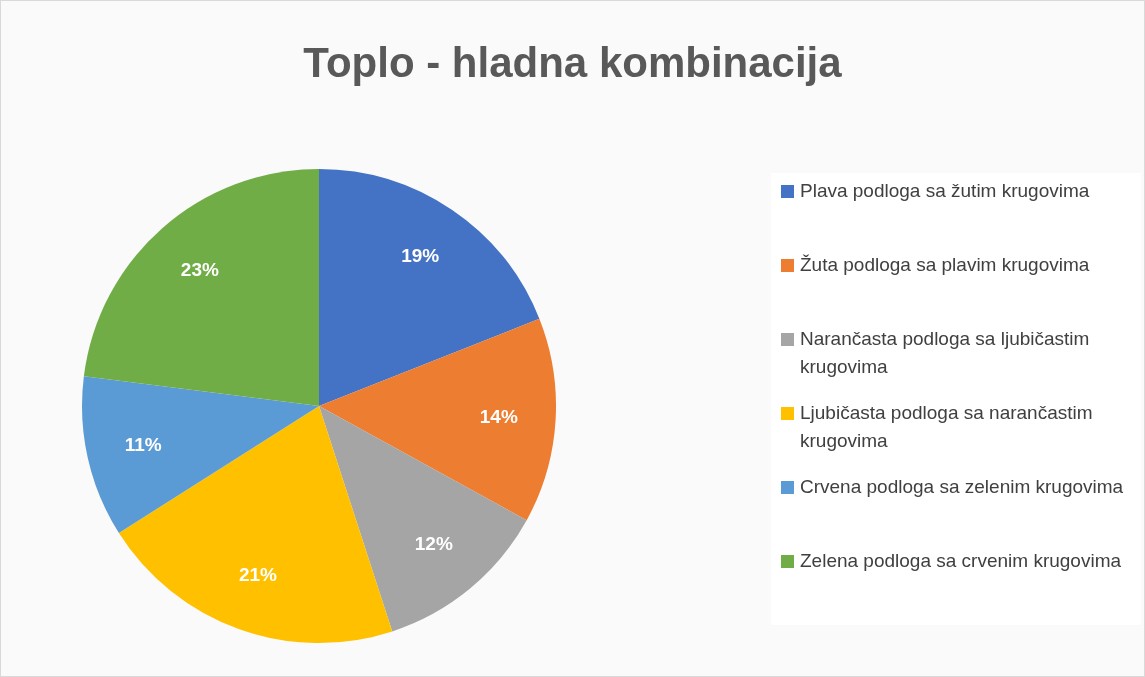  Describe the element at coordinates (498, 416) in the screenshot. I see `data-label: 14%` at that location.